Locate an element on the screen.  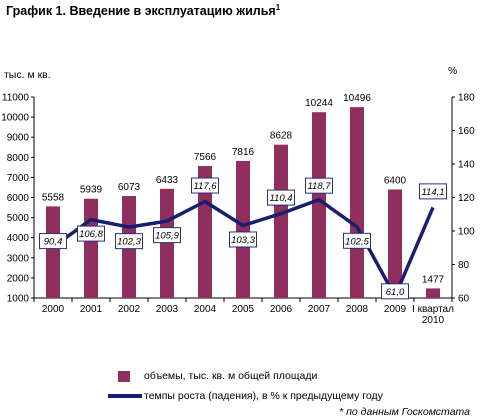
growth-value-label: 106,8 is located at coordinates (91, 234).